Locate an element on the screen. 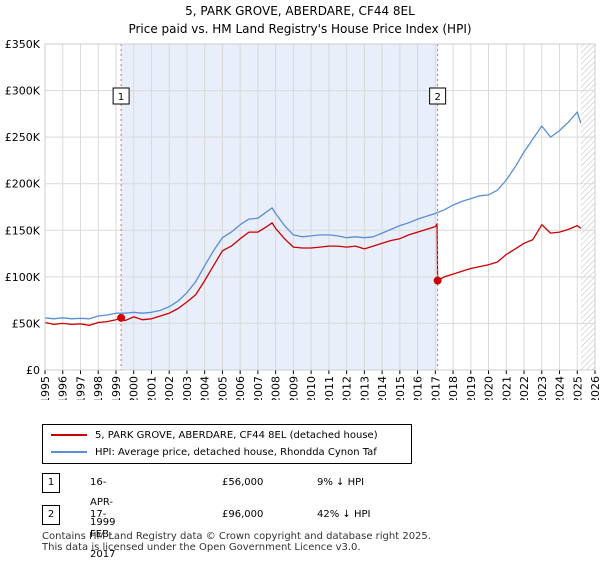  x-tick-label: 2004 is located at coordinates (205, 388).